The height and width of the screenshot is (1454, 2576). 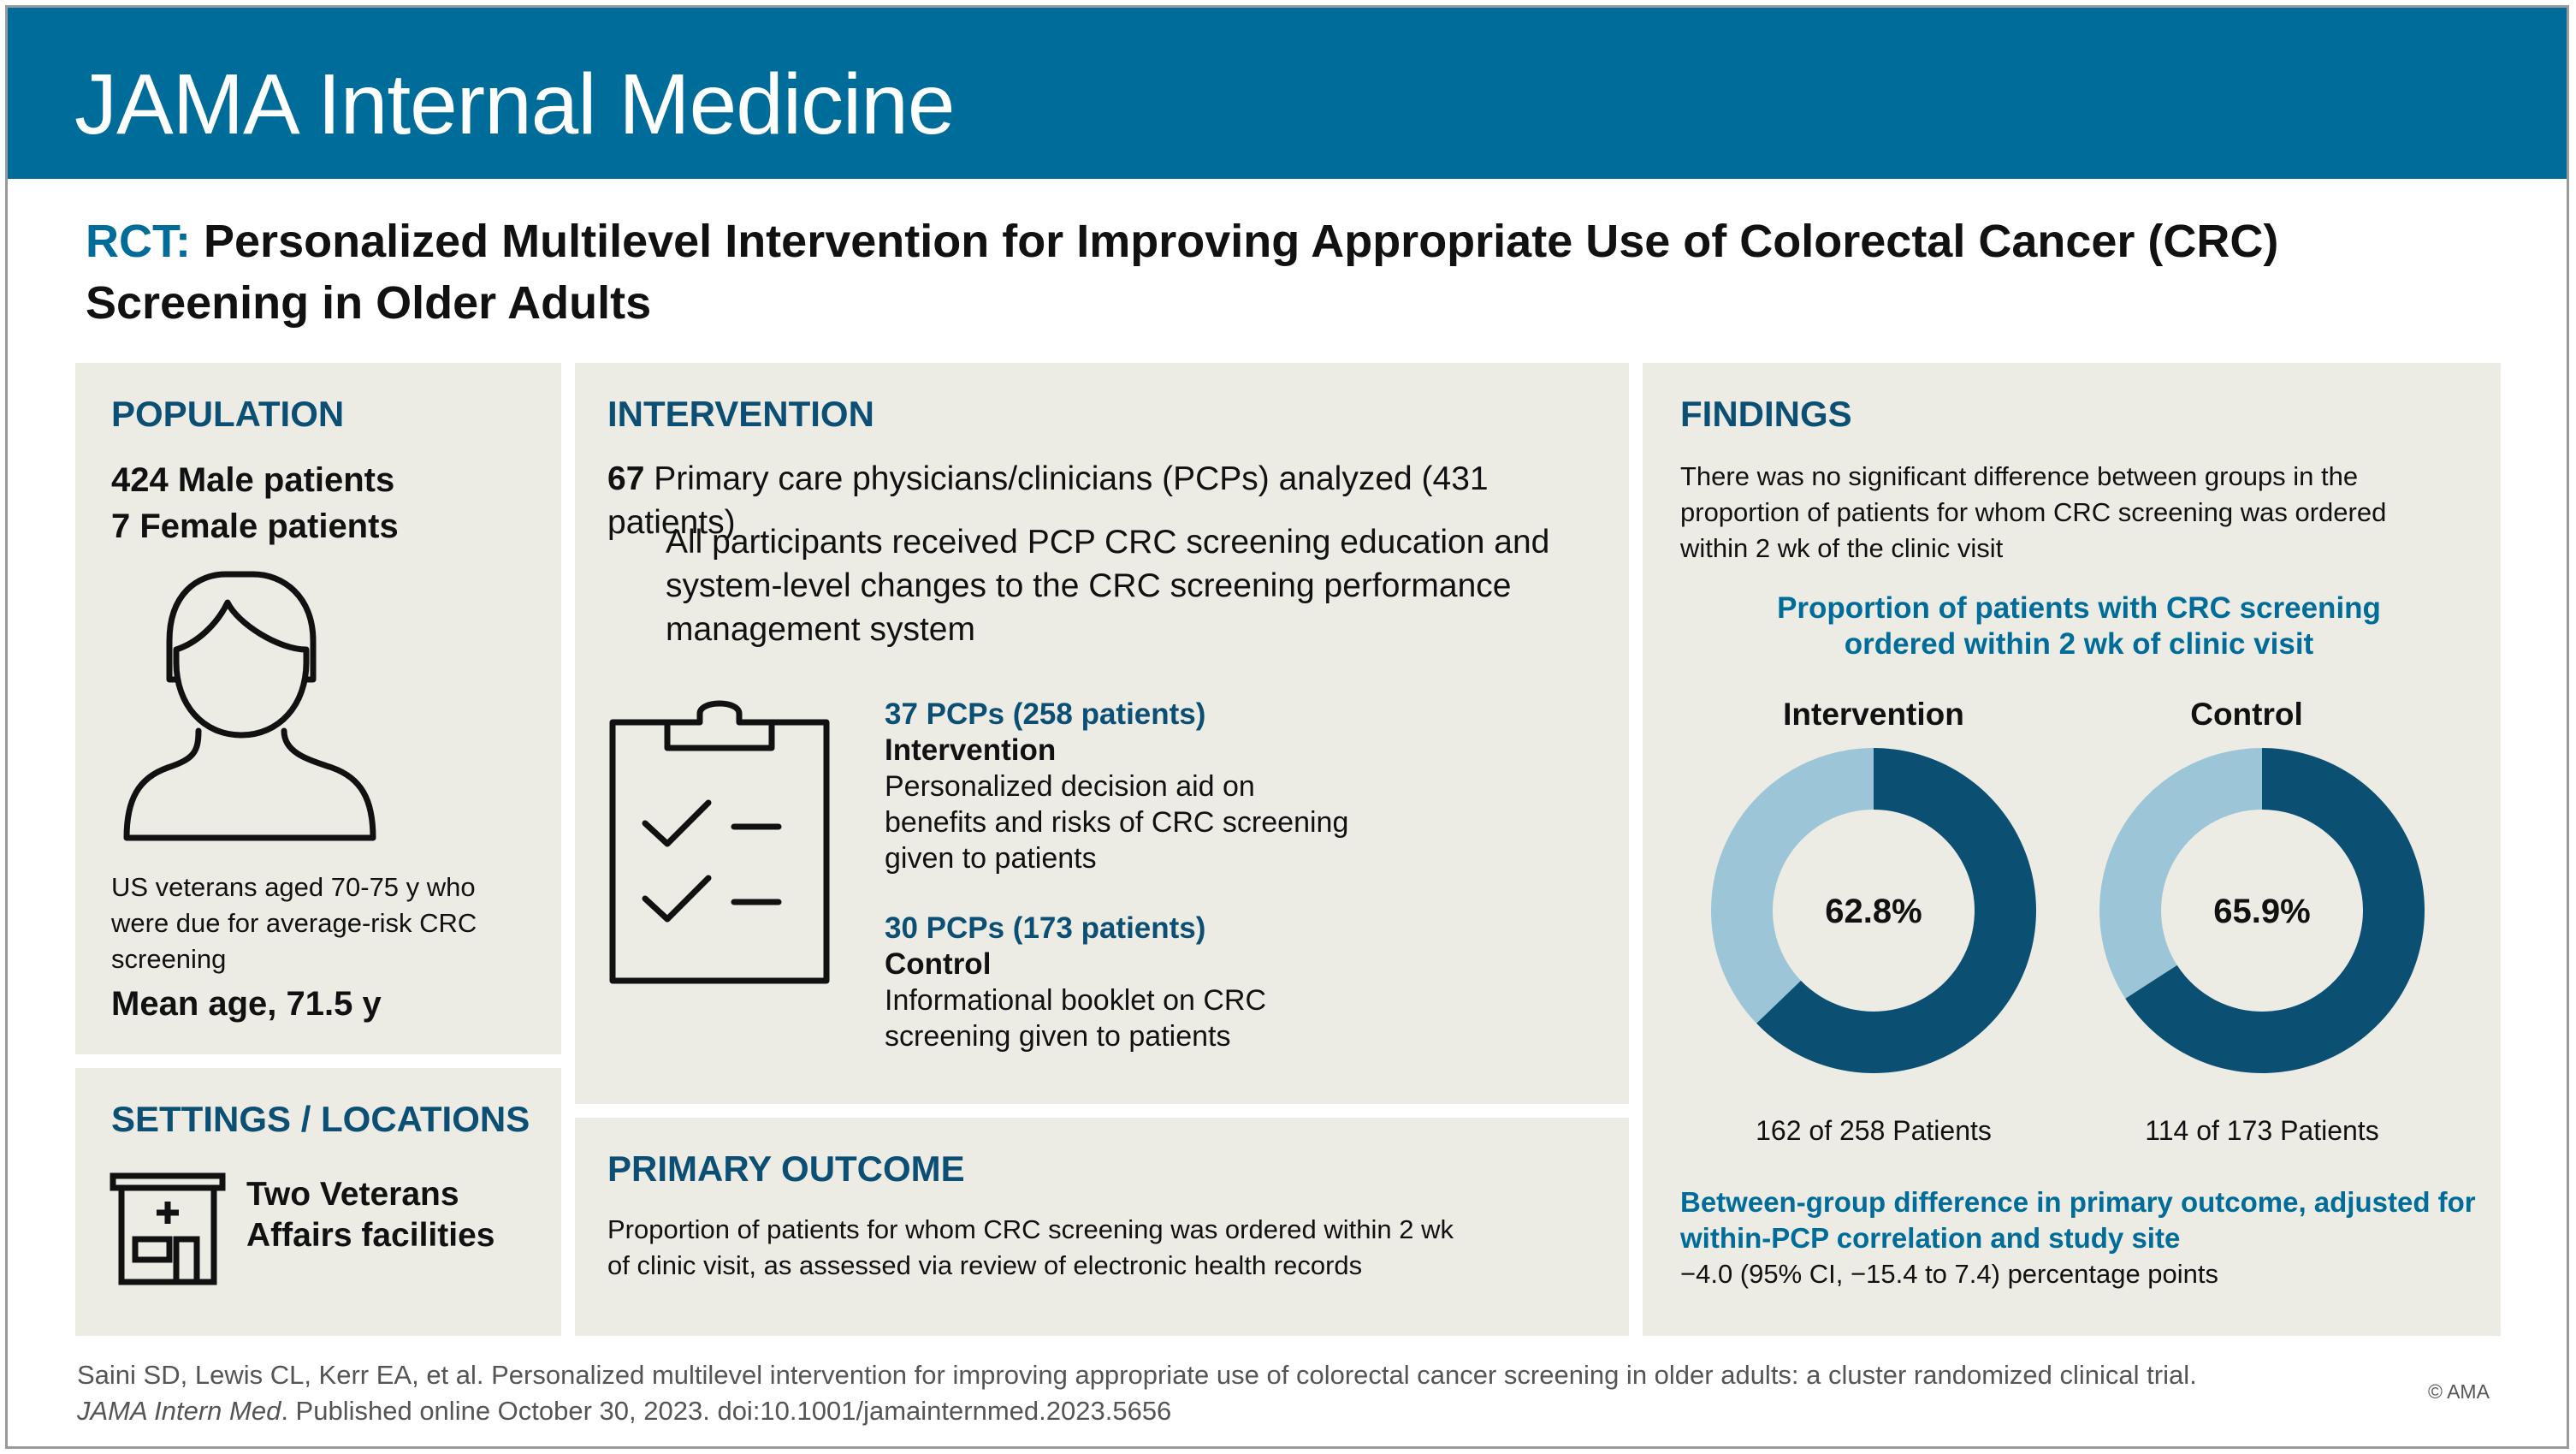 I want to click on clipboard-checklist-icon, so click(x=719, y=842).